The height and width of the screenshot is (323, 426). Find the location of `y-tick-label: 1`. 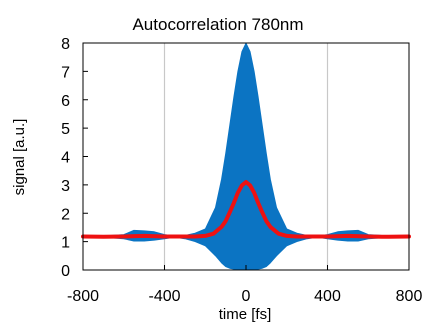

y-tick-label: 1 is located at coordinates (65, 243).